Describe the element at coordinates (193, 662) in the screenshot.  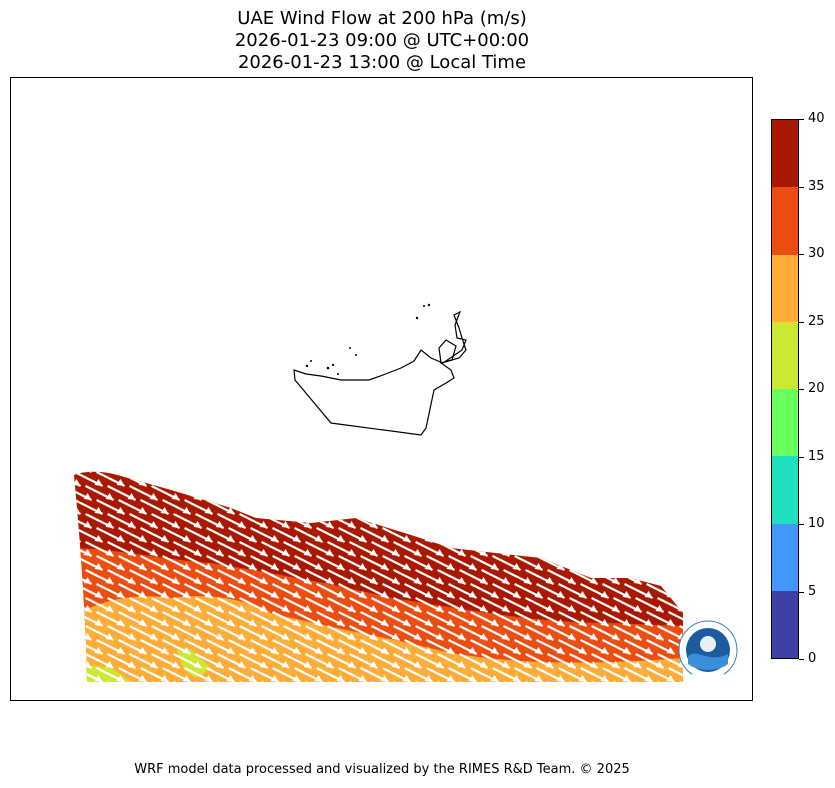
I see `speed-band-20-25-patch` at that location.